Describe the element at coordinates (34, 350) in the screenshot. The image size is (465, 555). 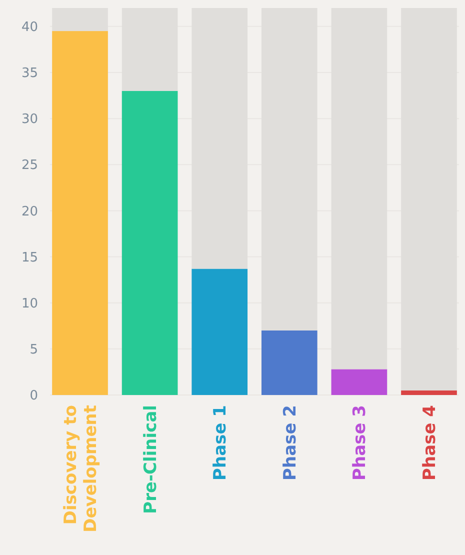
I see `y-tick-label: 5` at that location.